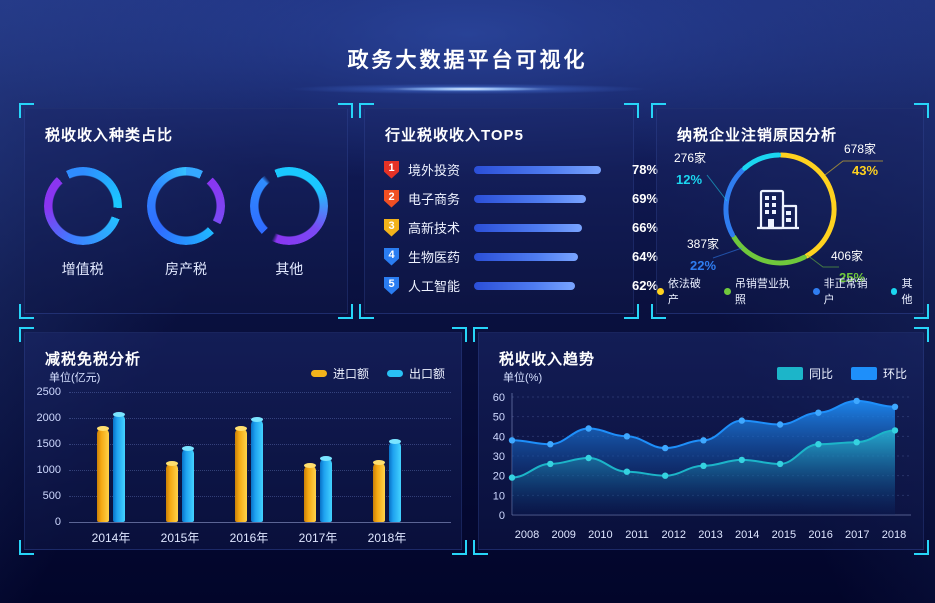  I want to click on deregistration-donut-chart, so click(794, 210).